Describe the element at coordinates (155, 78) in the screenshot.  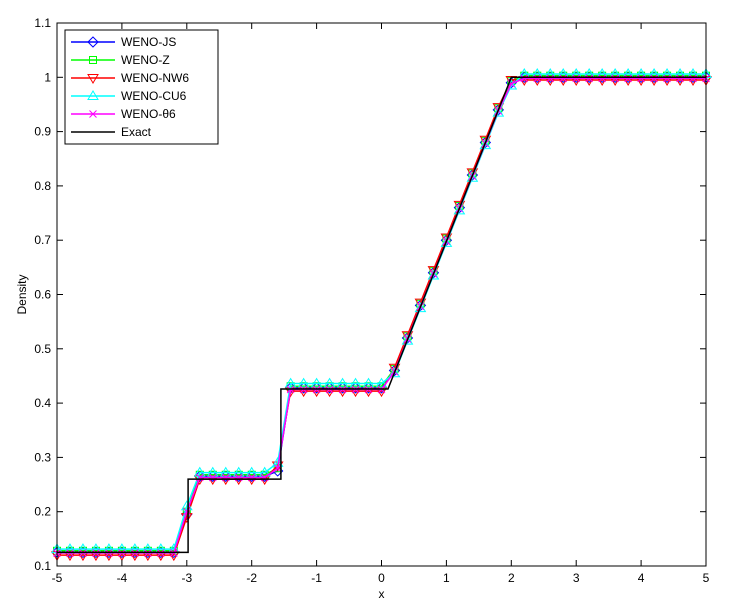
I see `legend-label: WENO-NW6` at that location.